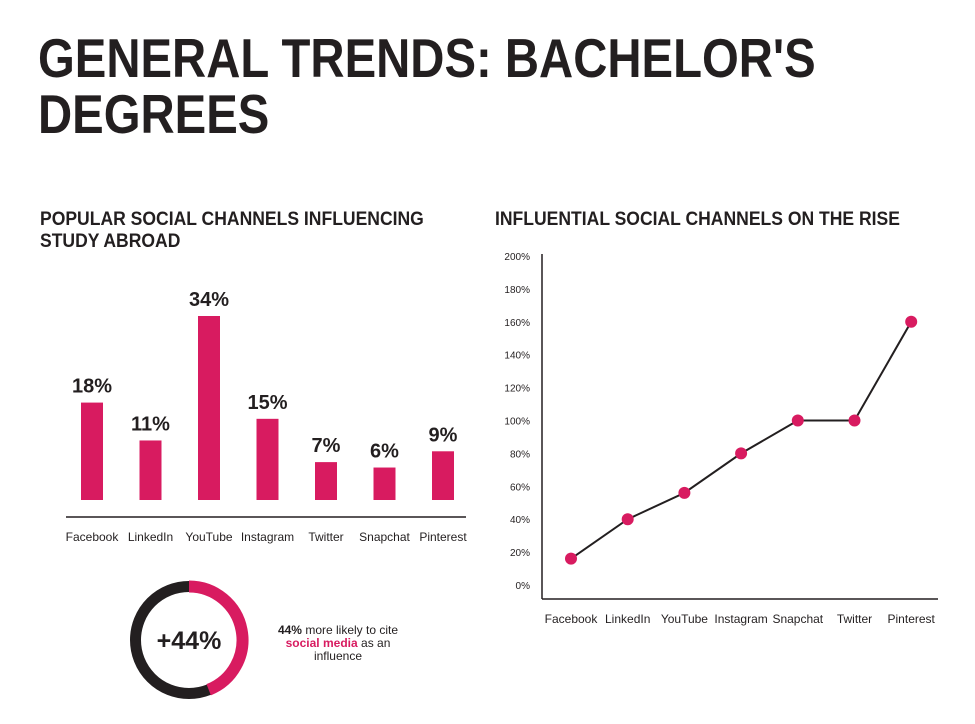 The height and width of the screenshot is (724, 975). What do you see at coordinates (92, 387) in the screenshot?
I see `bar-value-label: 18%` at bounding box center [92, 387].